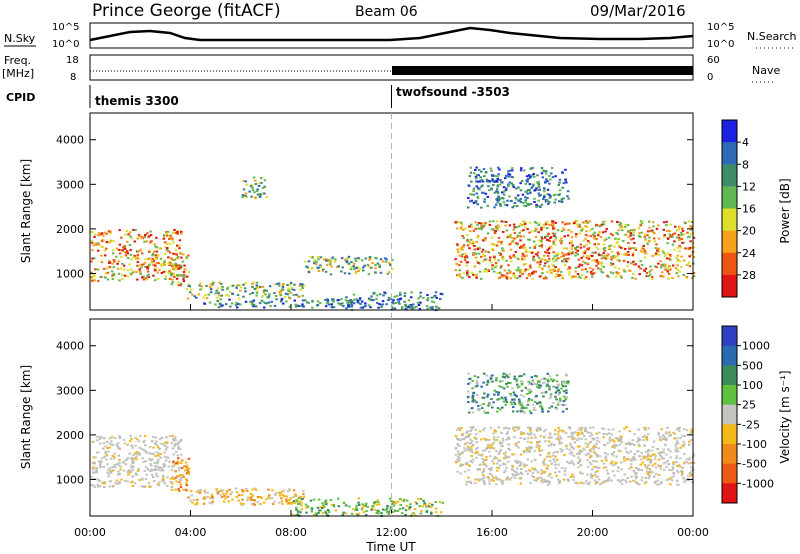  I want to click on colorbar-tick-label: 4, so click(745, 142).